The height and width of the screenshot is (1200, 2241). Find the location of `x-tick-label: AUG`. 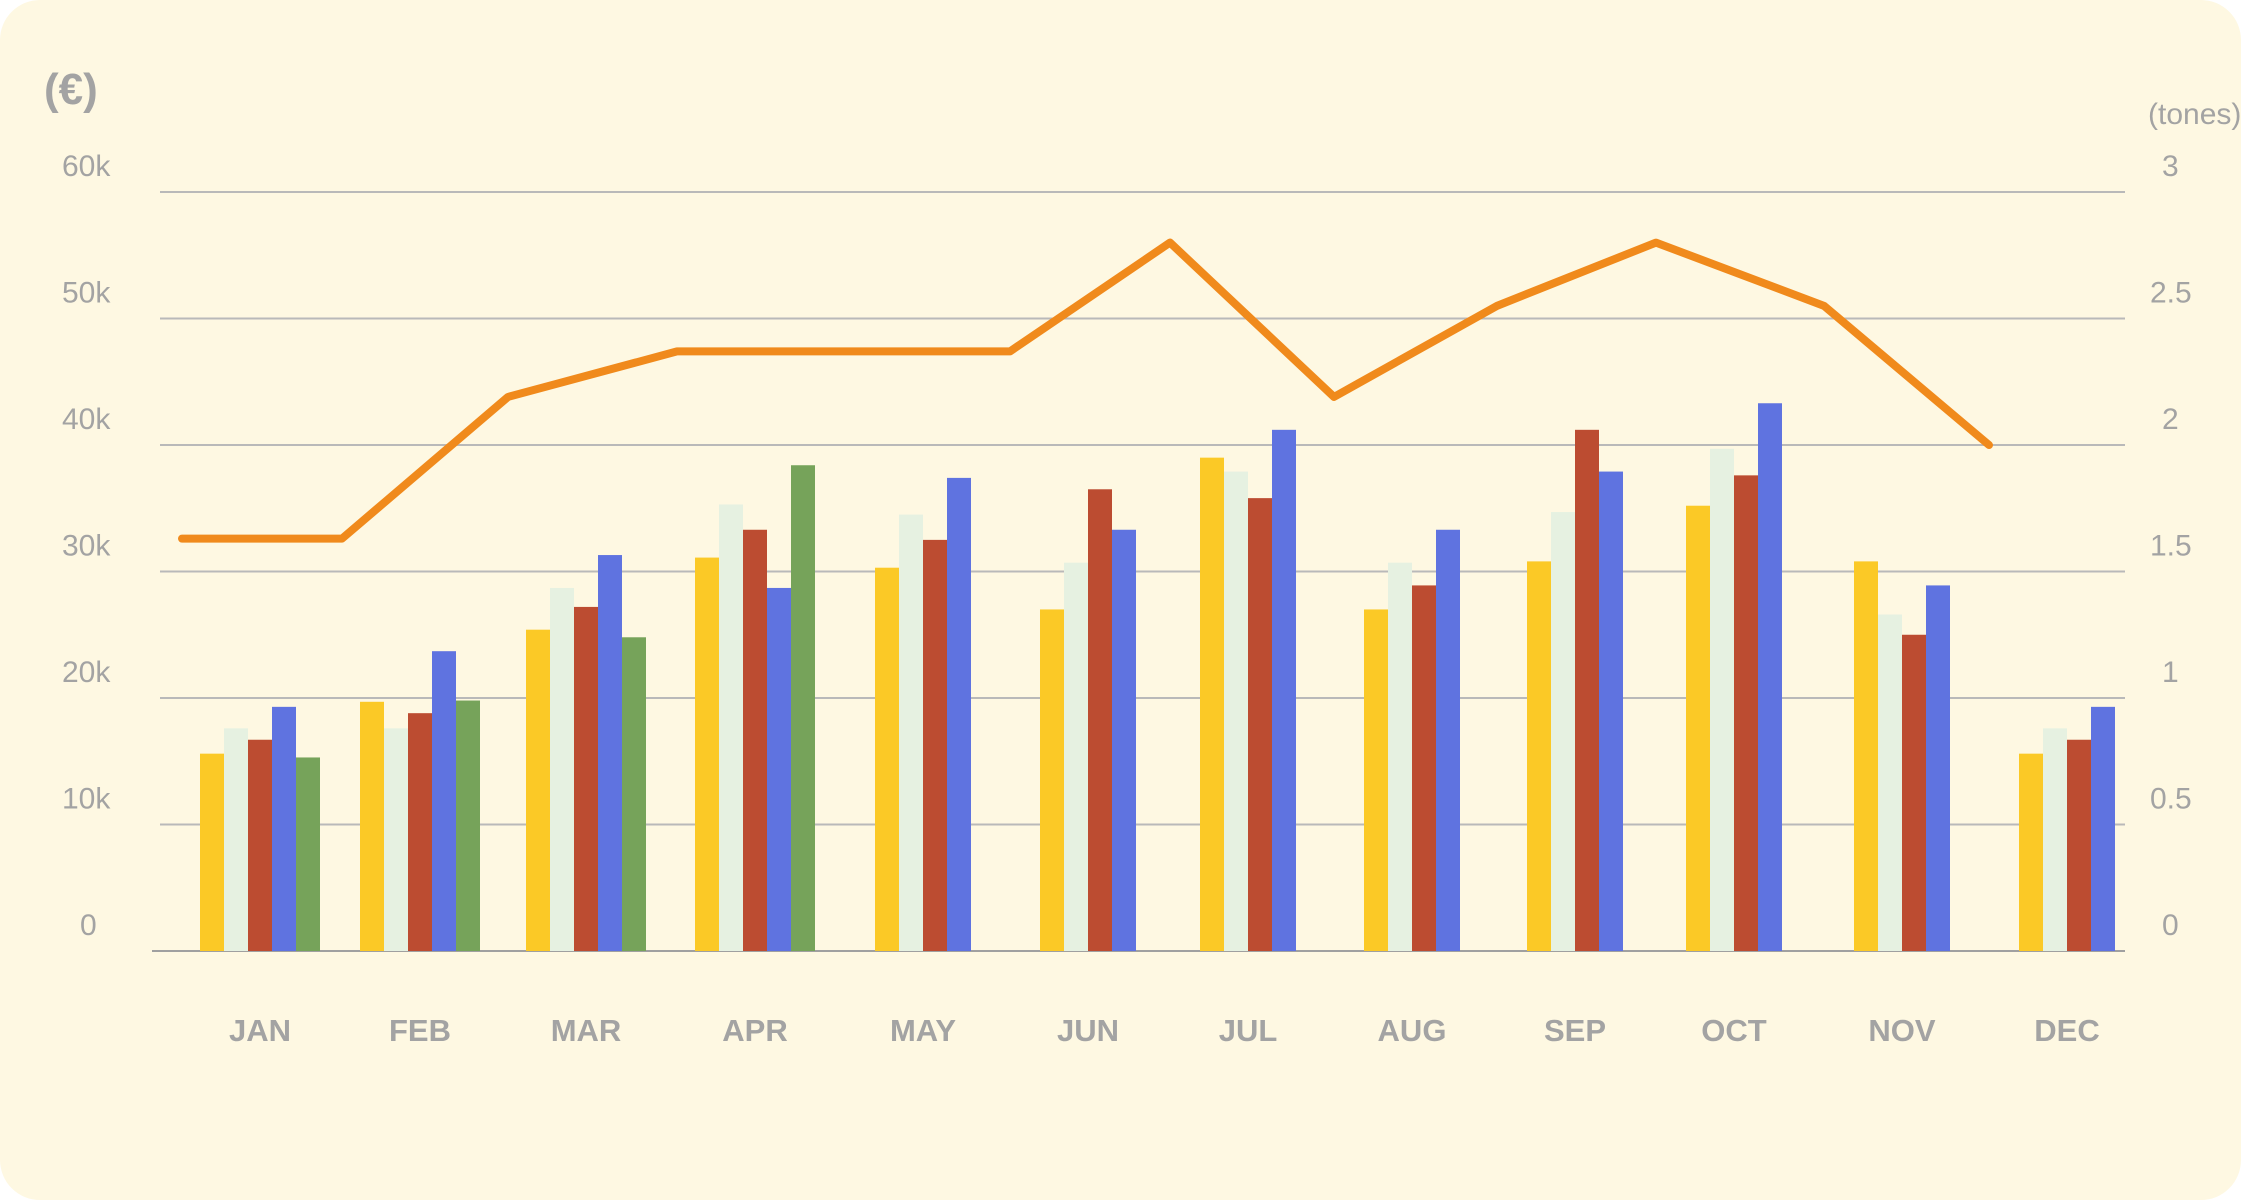

x-tick-label: AUG is located at coordinates (1412, 1030).